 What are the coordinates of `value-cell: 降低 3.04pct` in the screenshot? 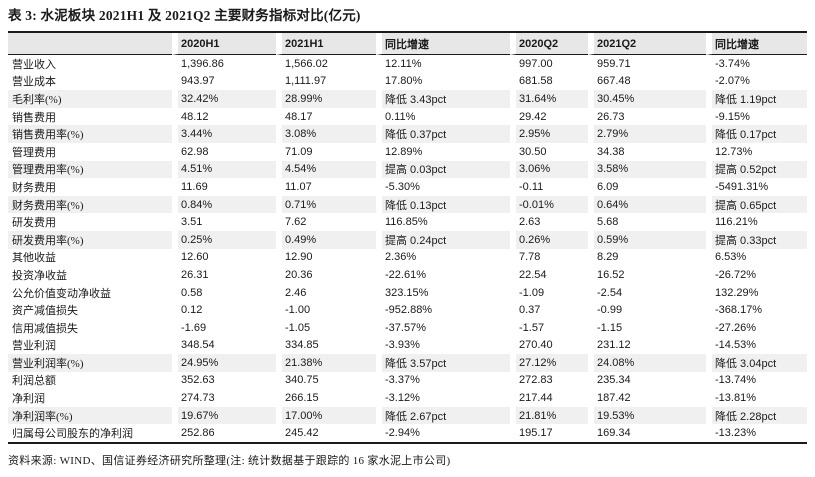 It's located at (756, 363).